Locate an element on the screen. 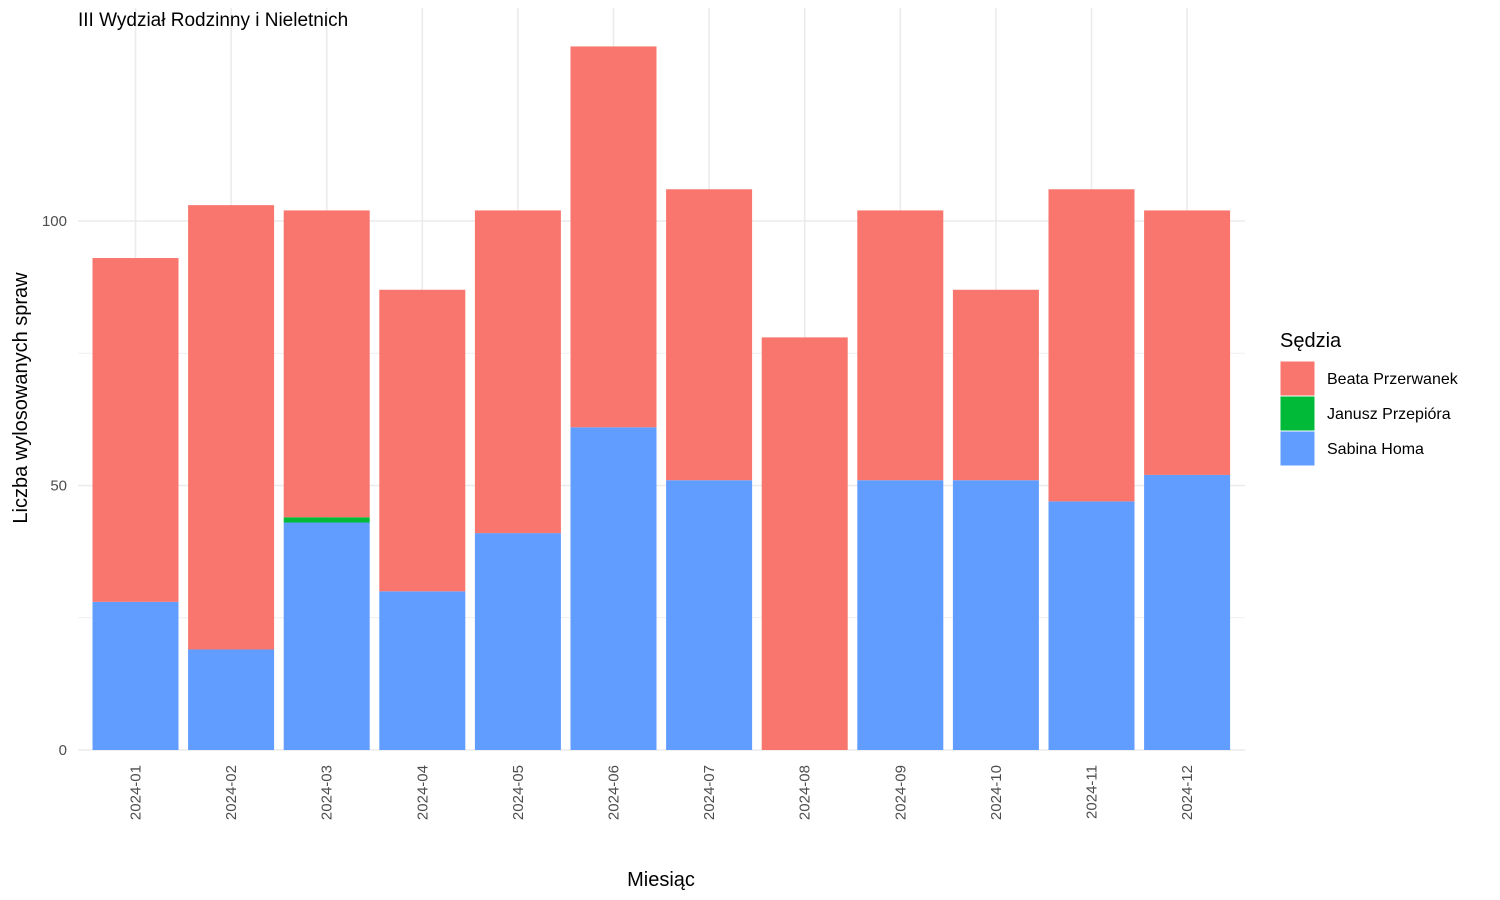 The width and height of the screenshot is (1500, 900). x-tick-label: 2024-12 is located at coordinates (1187, 792).